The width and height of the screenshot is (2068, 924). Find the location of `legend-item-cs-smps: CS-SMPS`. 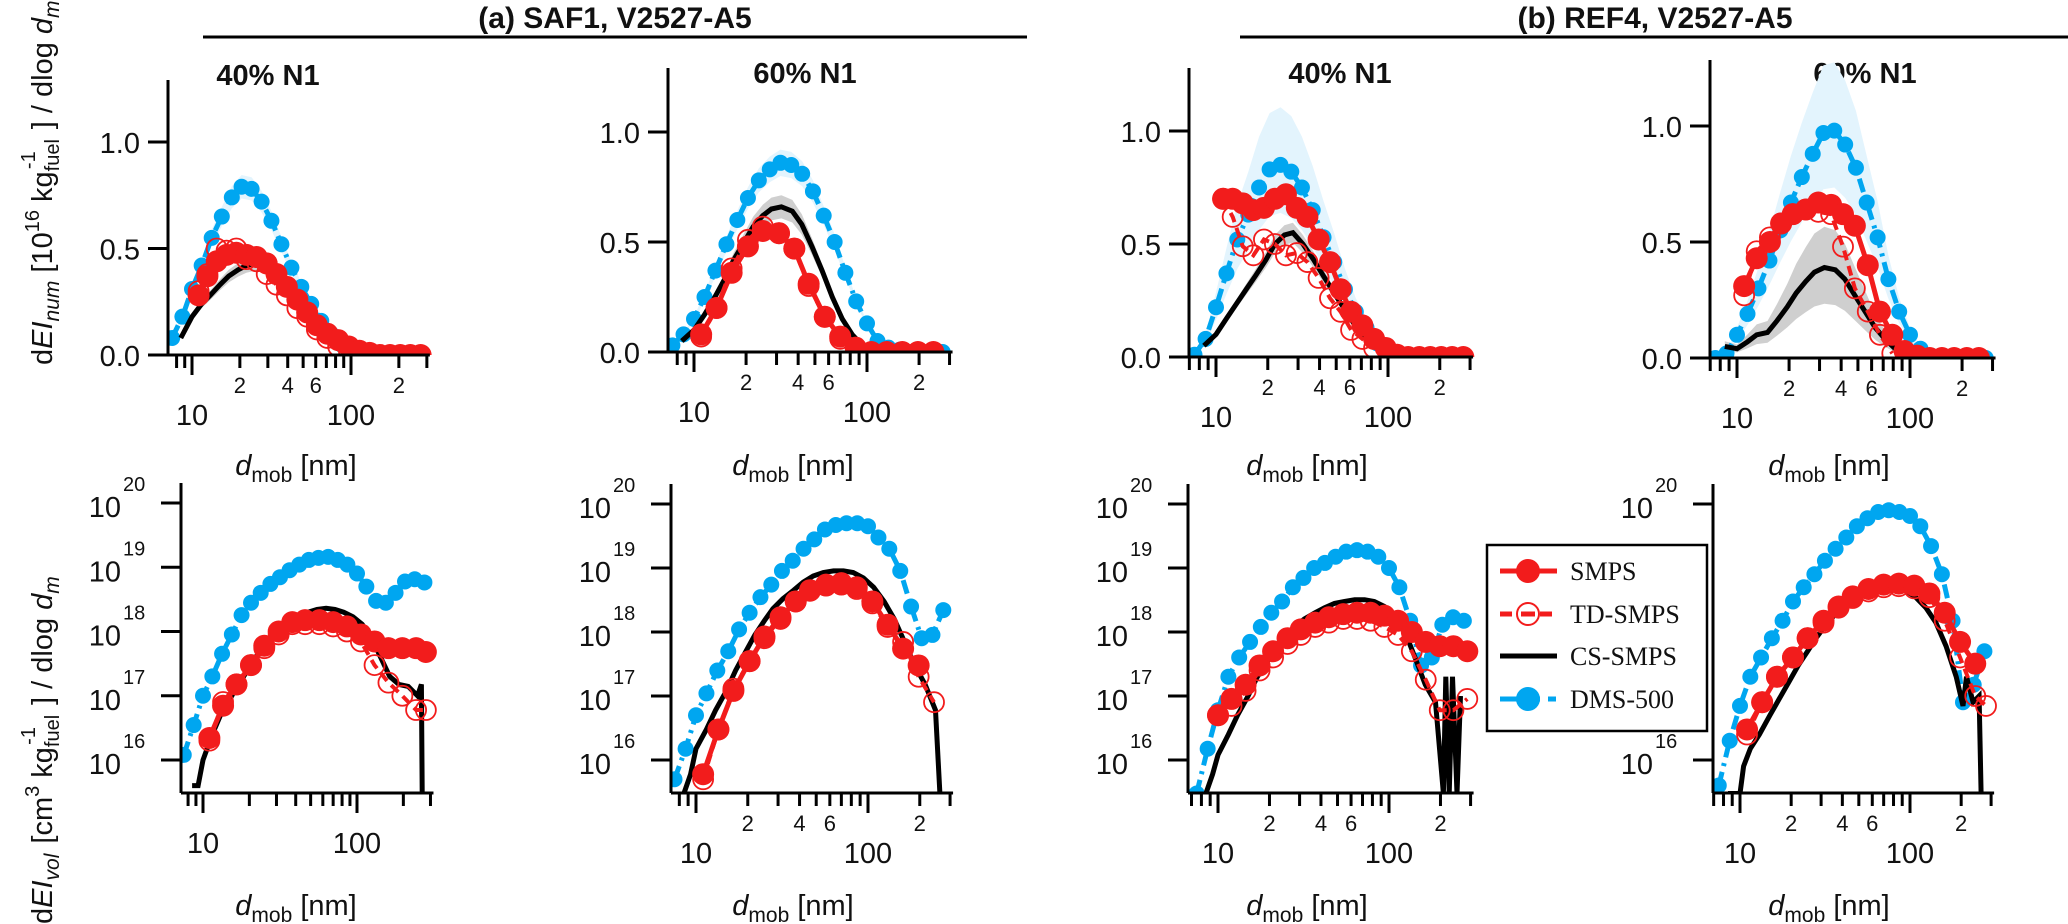

legend-item-cs-smps: CS-SMPS is located at coordinates (1588, 656).